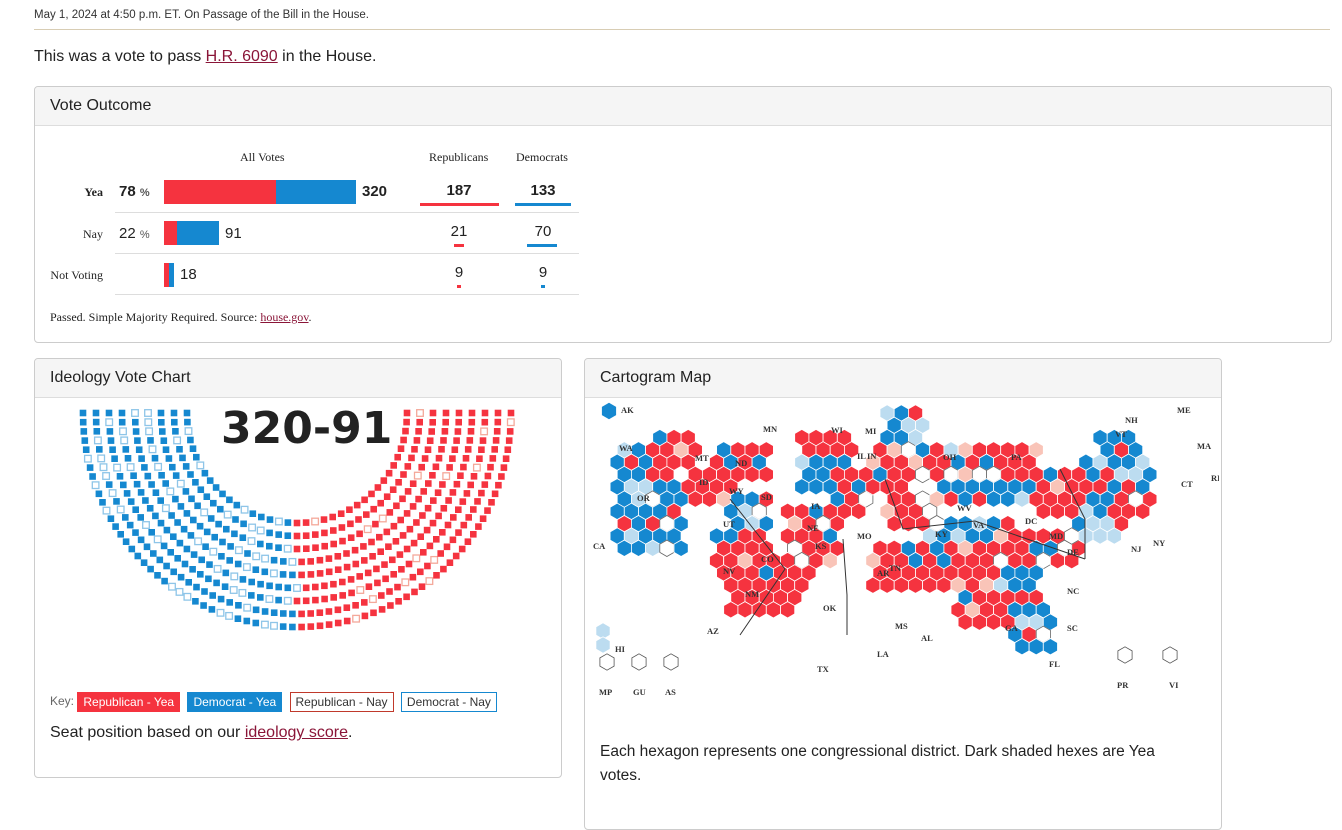  I want to click on state-label: IL, so click(861, 456).